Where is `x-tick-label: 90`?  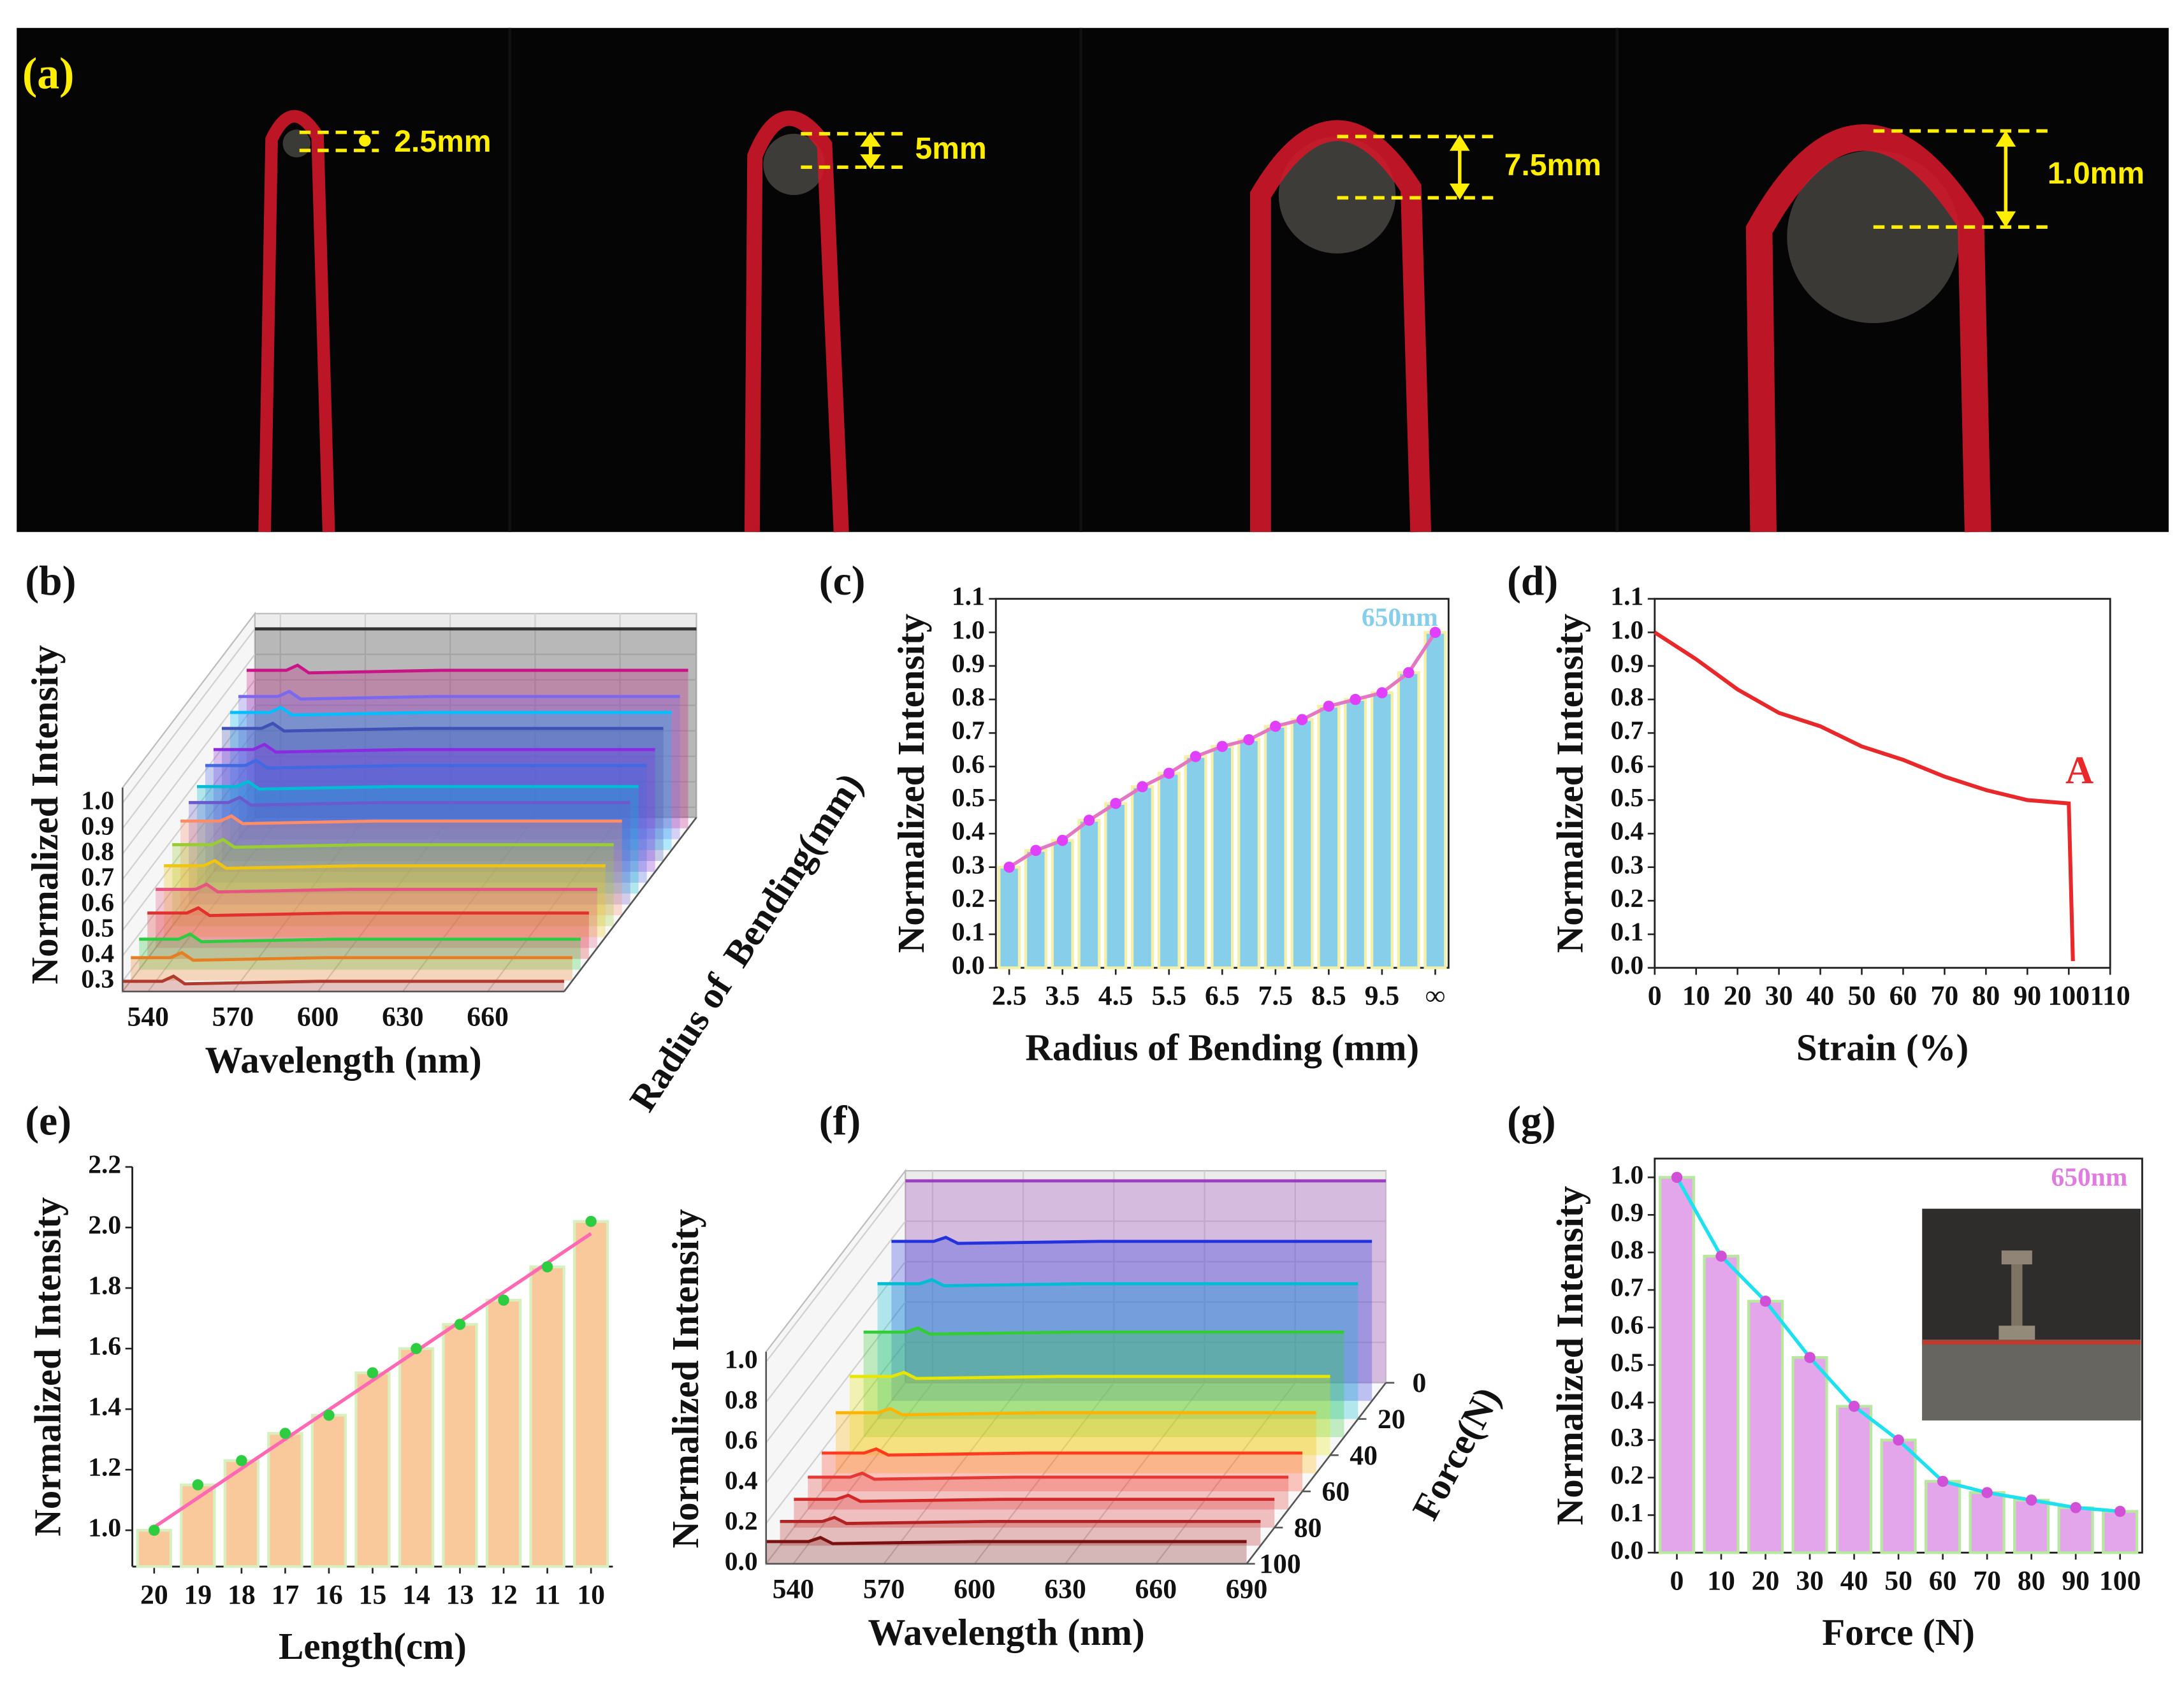
x-tick-label: 90 is located at coordinates (2076, 1580).